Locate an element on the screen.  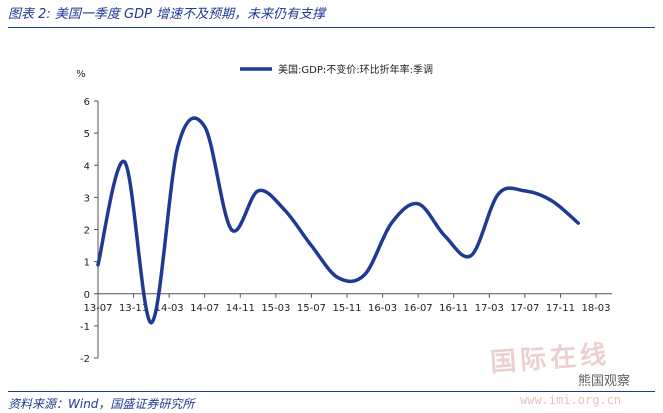
y-axis: -2 -1 0 1 2 3 4 5 6% is located at coordinates (87, 217).